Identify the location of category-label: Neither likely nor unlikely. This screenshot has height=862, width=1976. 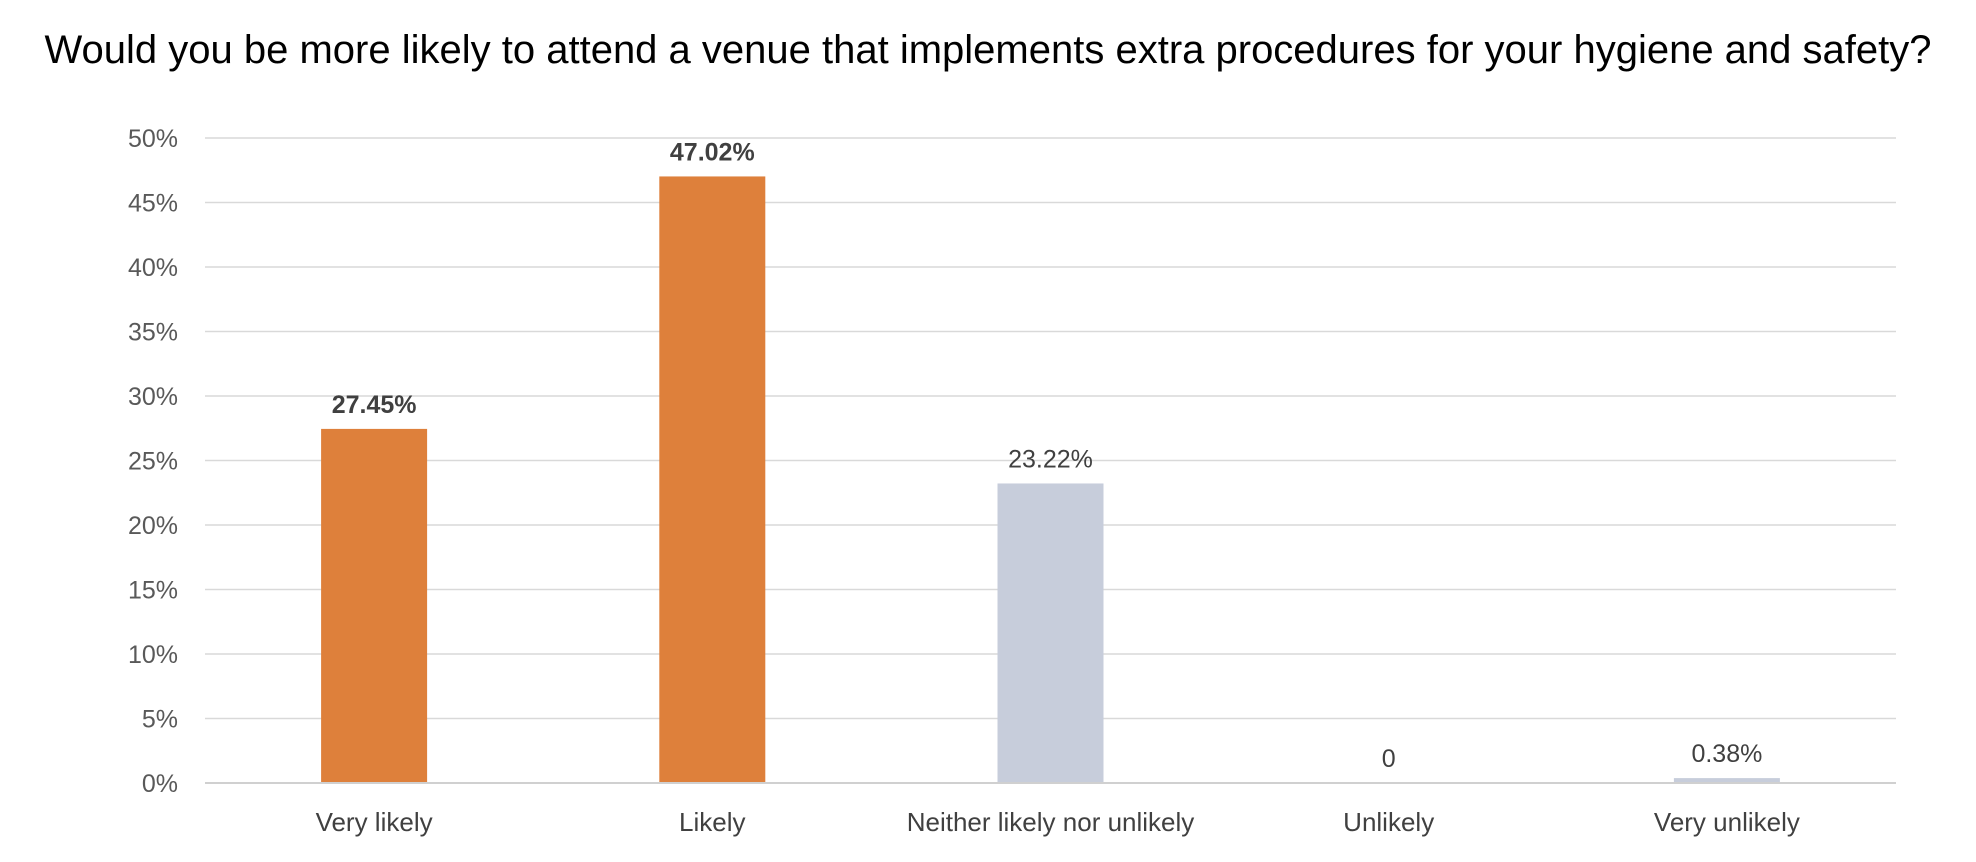
(1051, 822).